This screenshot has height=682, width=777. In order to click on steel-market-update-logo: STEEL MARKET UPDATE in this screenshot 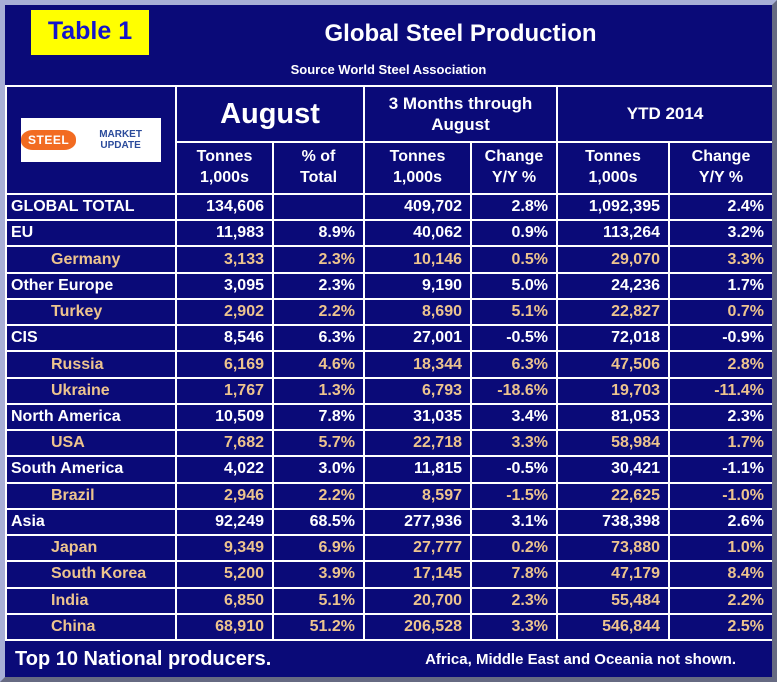, I will do `click(91, 140)`.